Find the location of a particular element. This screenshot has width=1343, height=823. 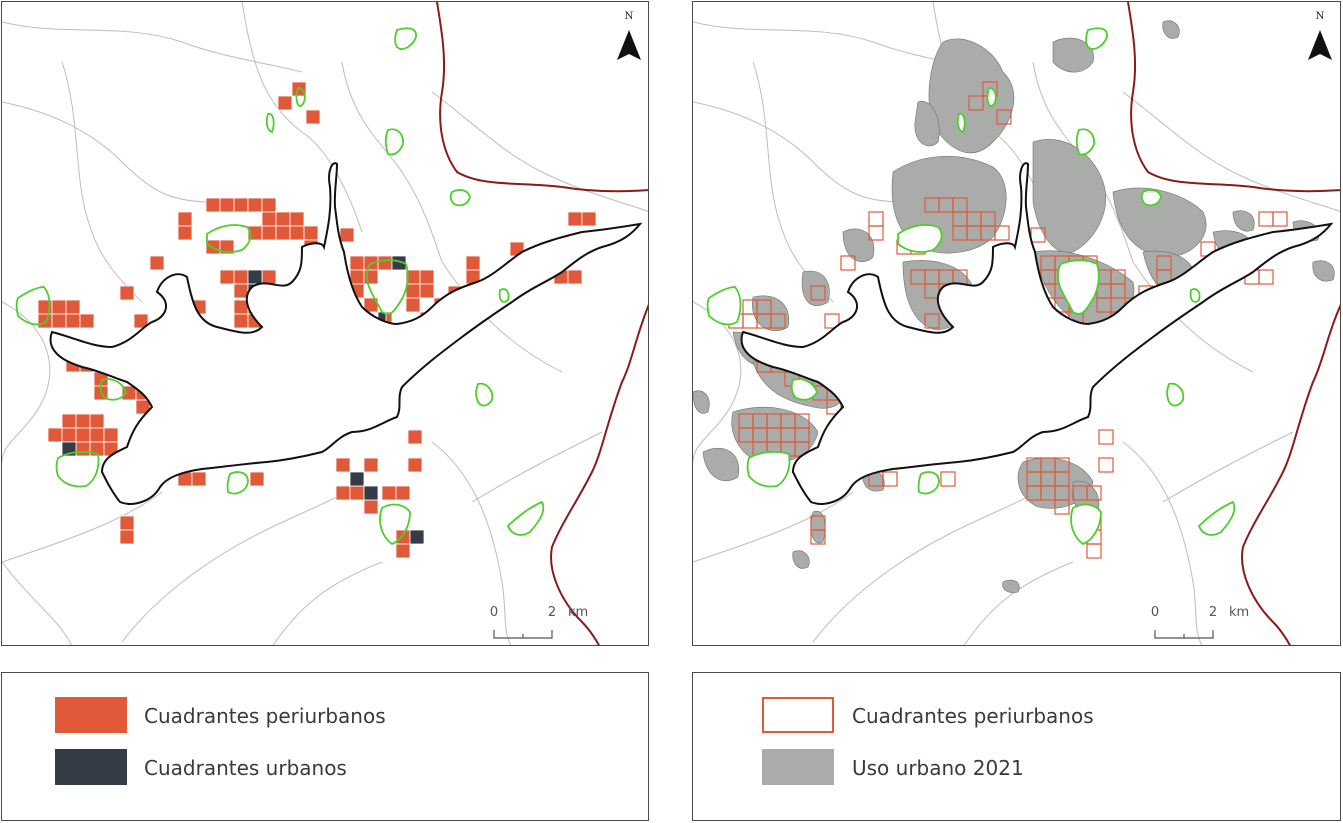

legend-swatch-urban-use is located at coordinates (798, 767).